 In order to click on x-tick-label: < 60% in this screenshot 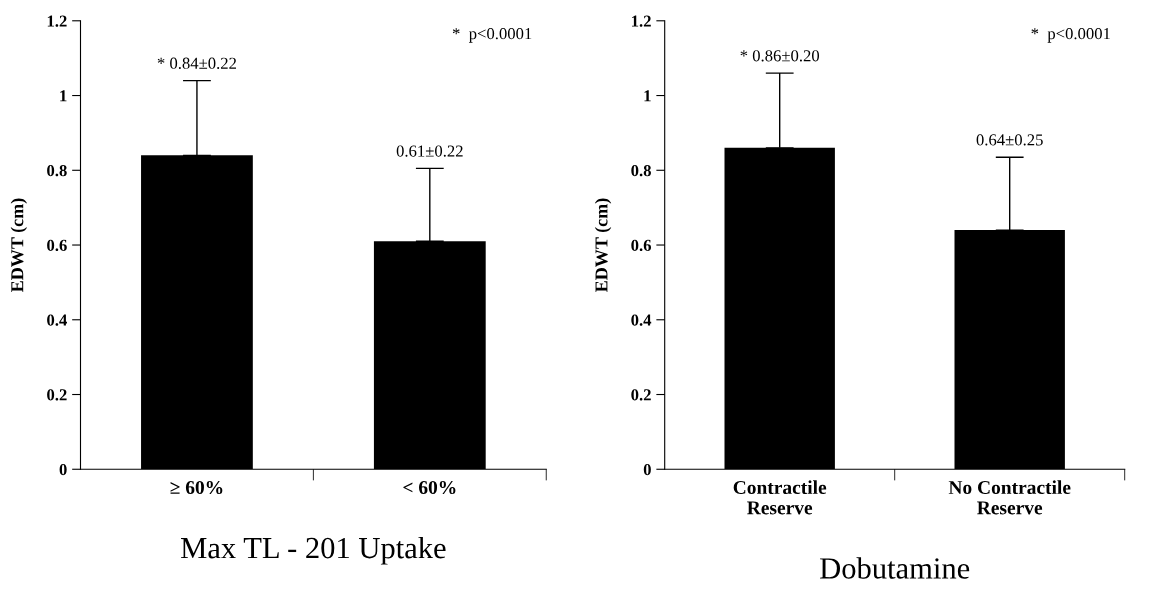, I will do `click(429, 487)`.